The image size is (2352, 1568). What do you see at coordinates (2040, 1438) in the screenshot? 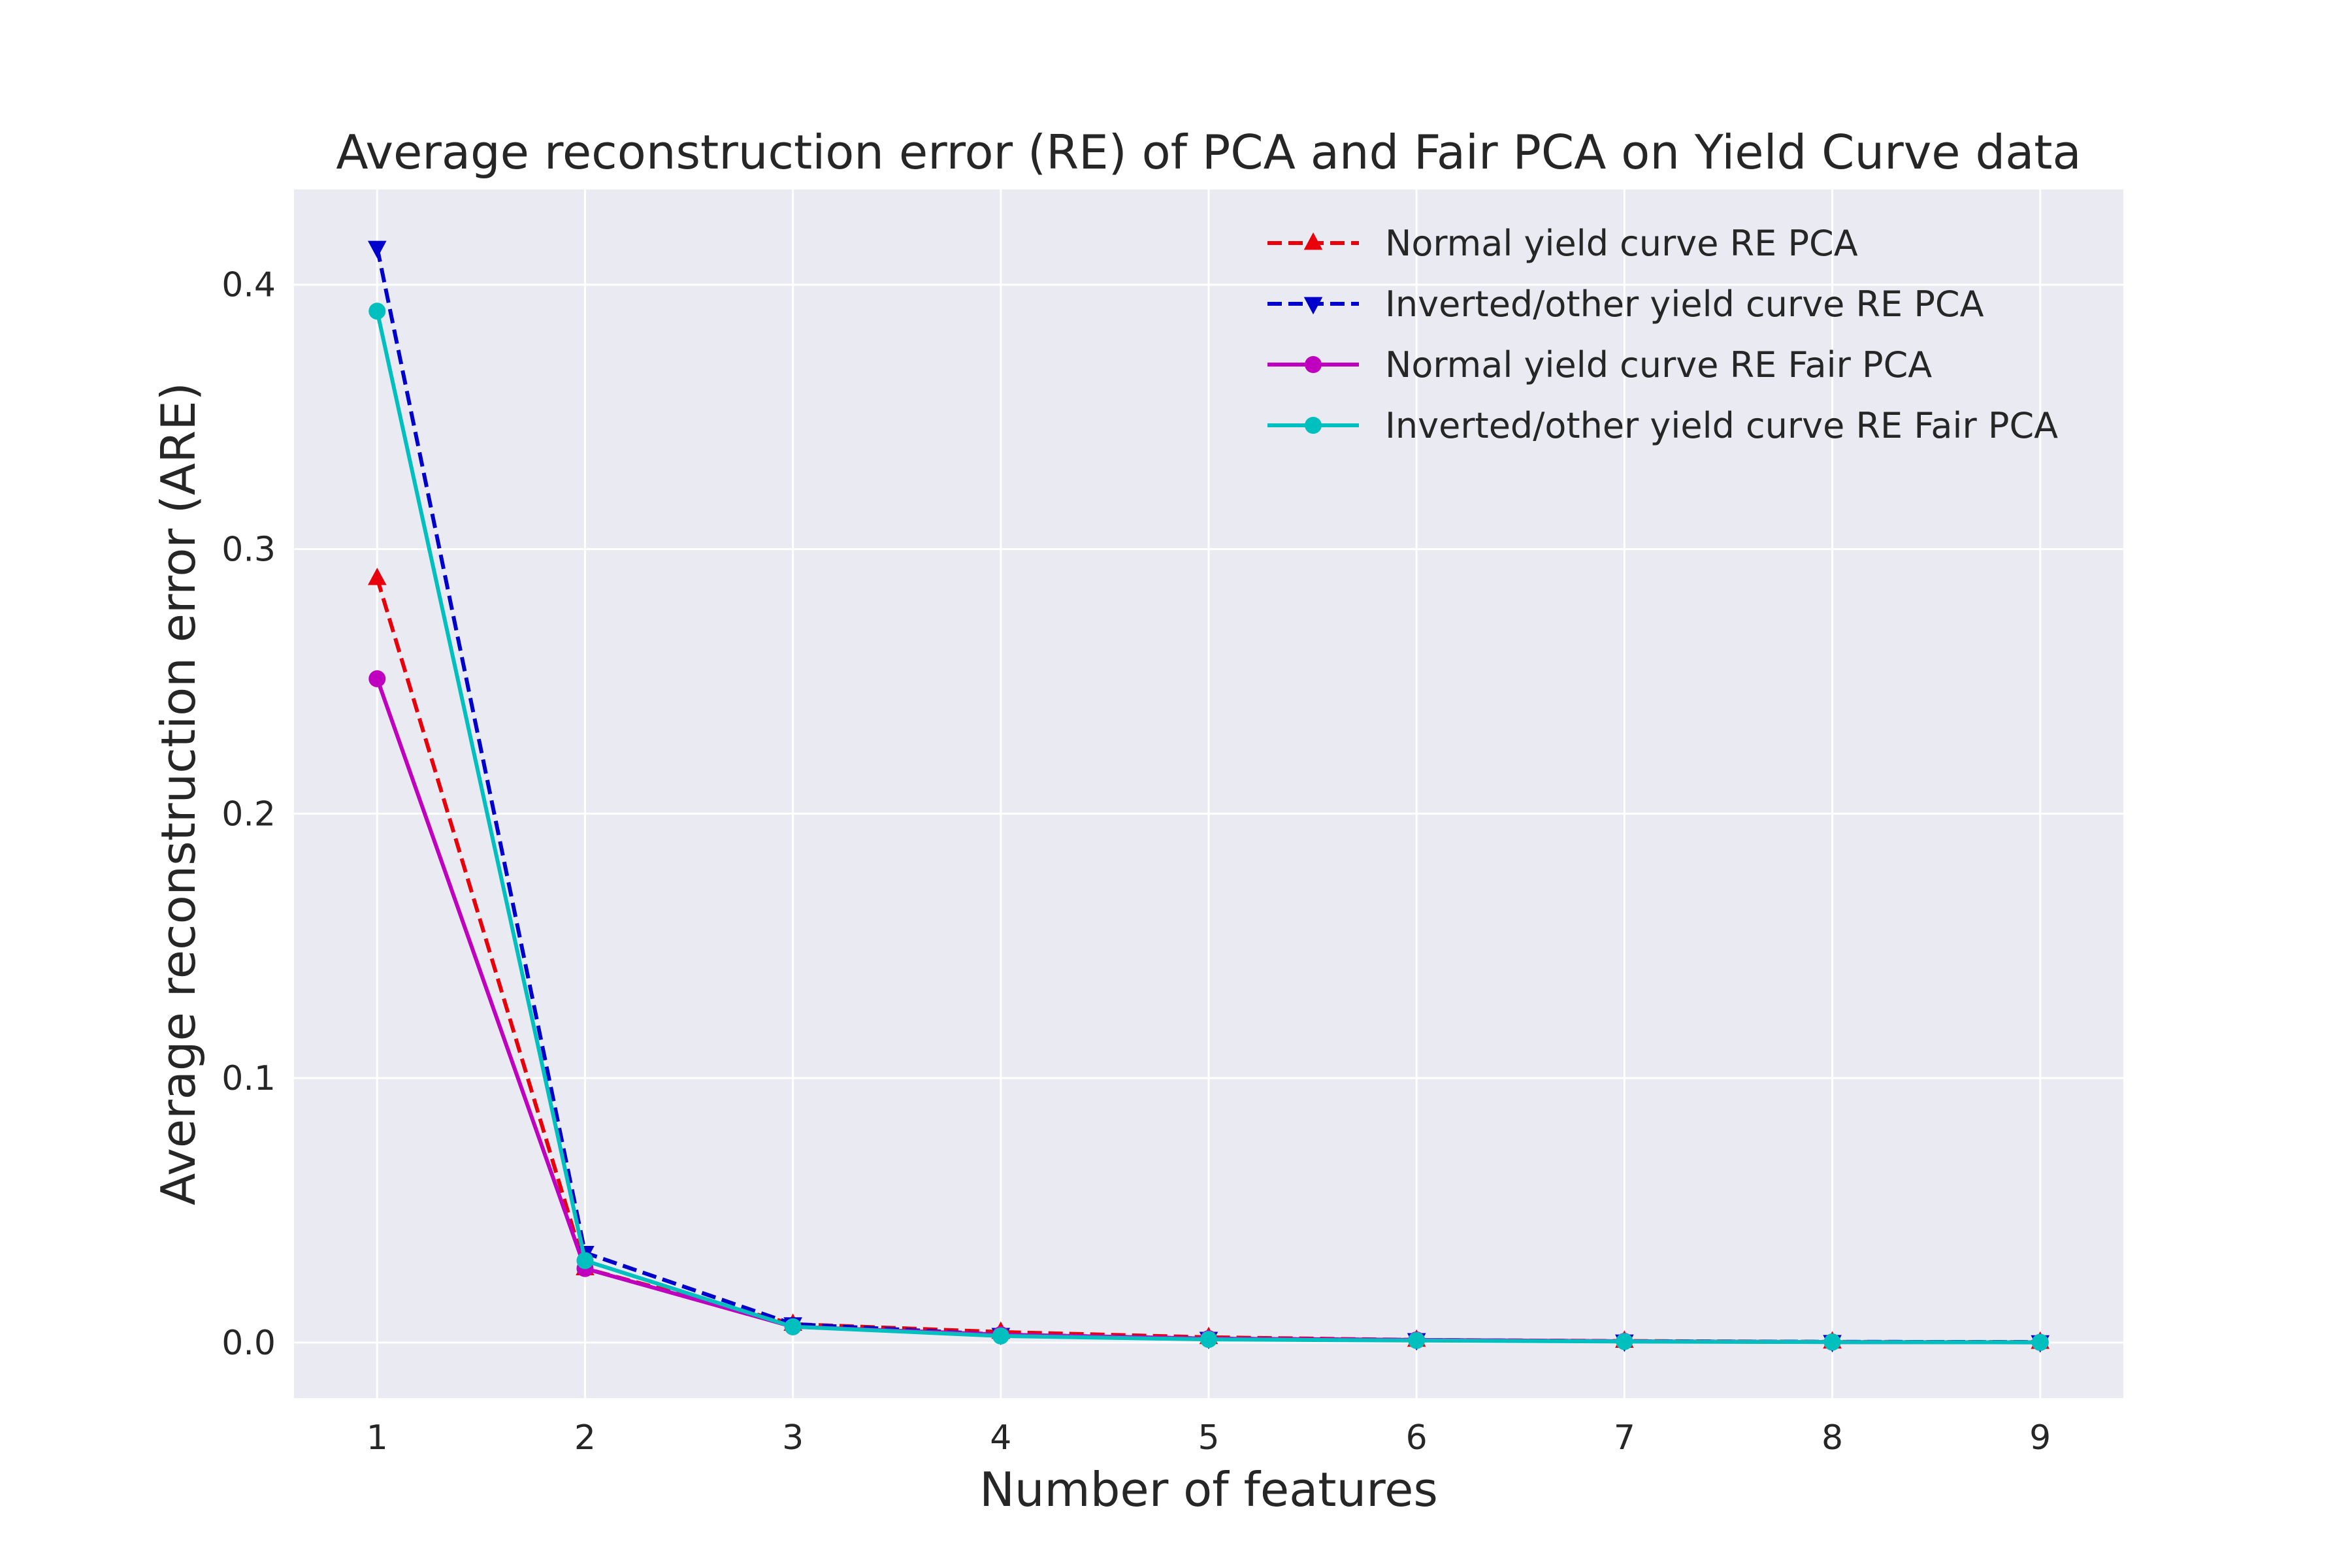
I see `x-tick-label: 9` at bounding box center [2040, 1438].